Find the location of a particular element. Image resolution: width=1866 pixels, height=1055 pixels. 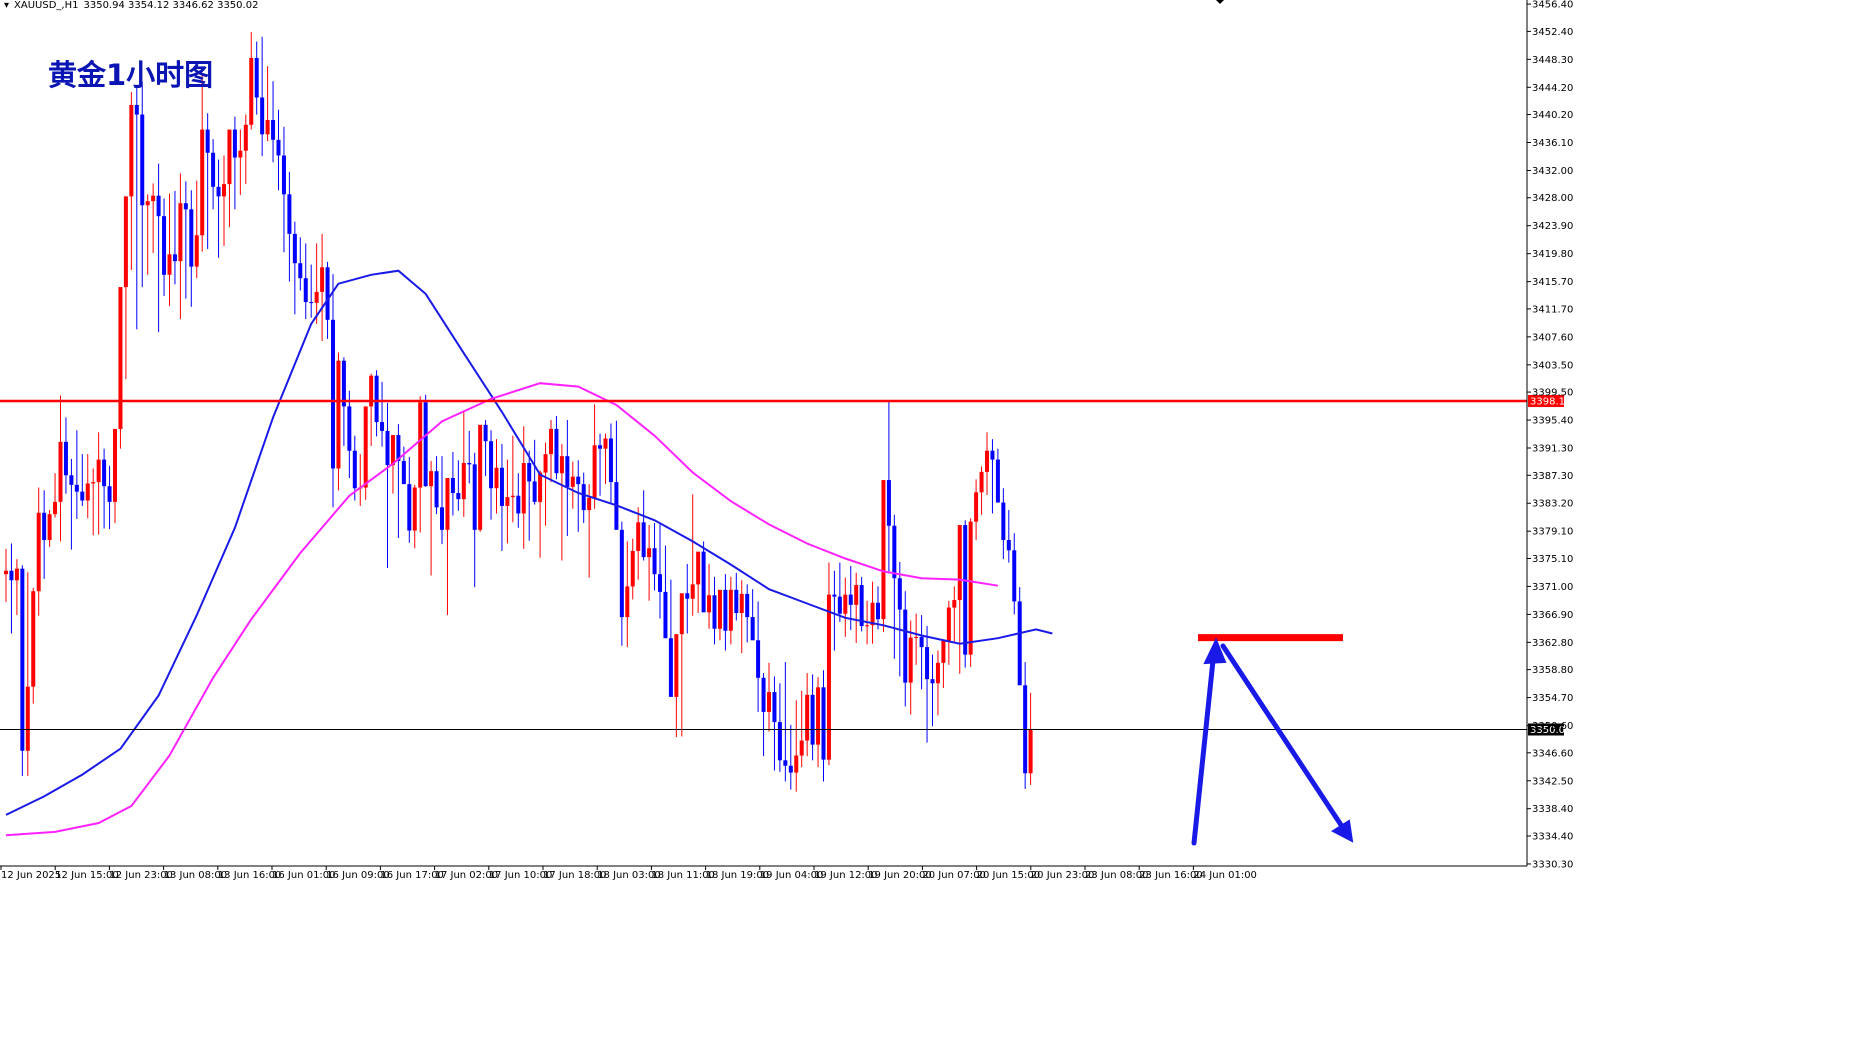

x-tick-label: 20 Jun 15:00 is located at coordinates (1009, 875).